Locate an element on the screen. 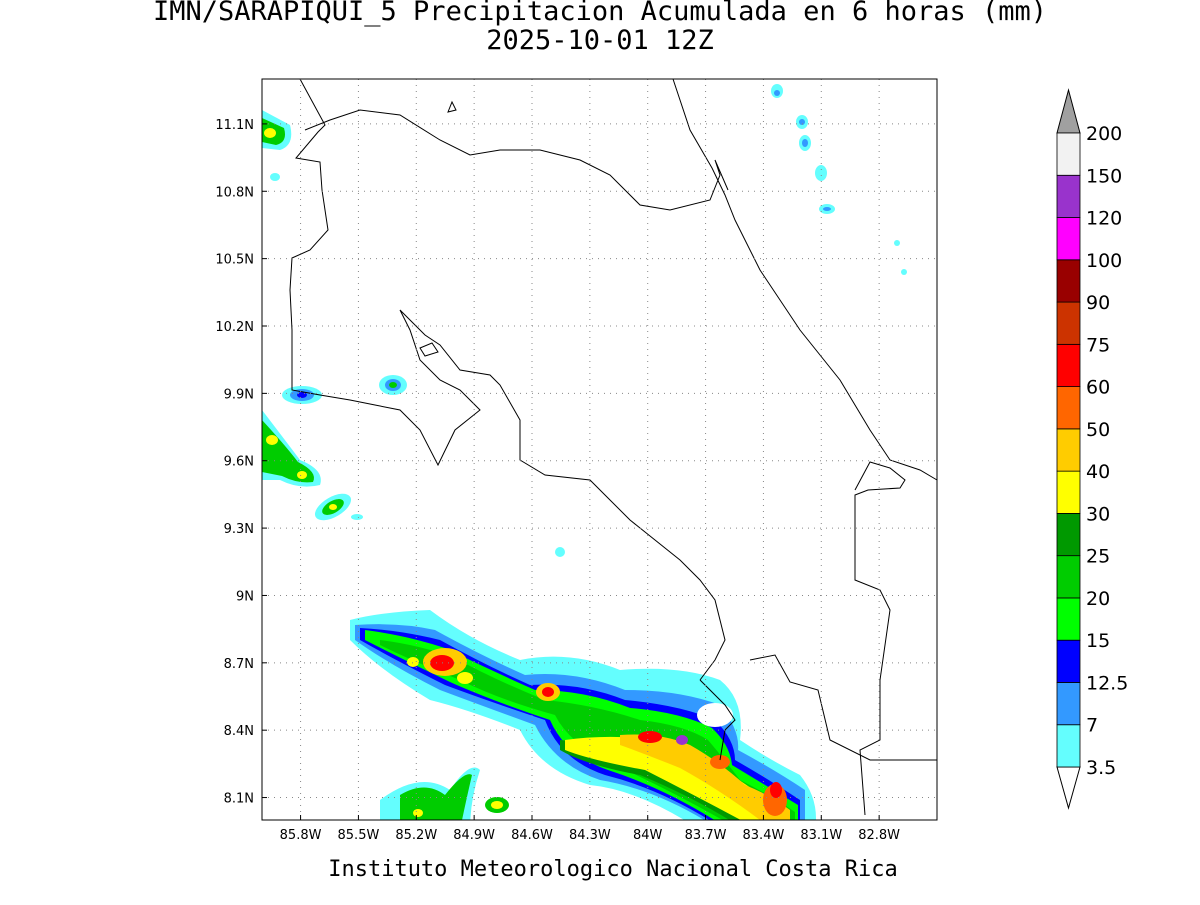  colorbar-label: 100 is located at coordinates (1104, 261).